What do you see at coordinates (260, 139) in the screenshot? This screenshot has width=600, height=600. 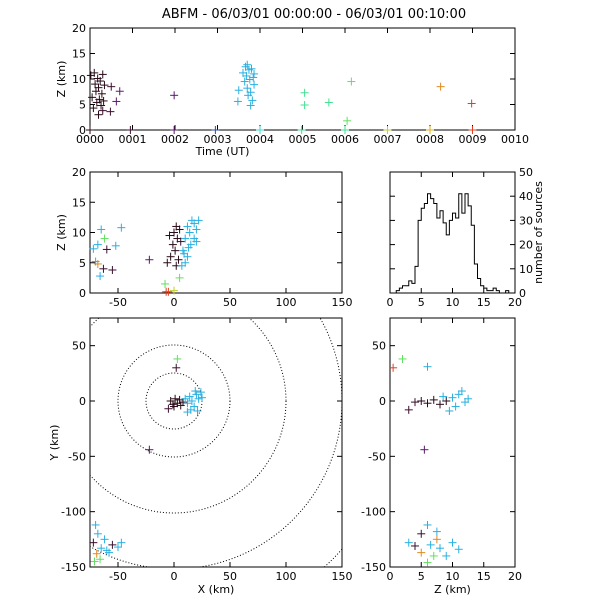 I see `time-height-xtick-label: 0004` at bounding box center [260, 139].